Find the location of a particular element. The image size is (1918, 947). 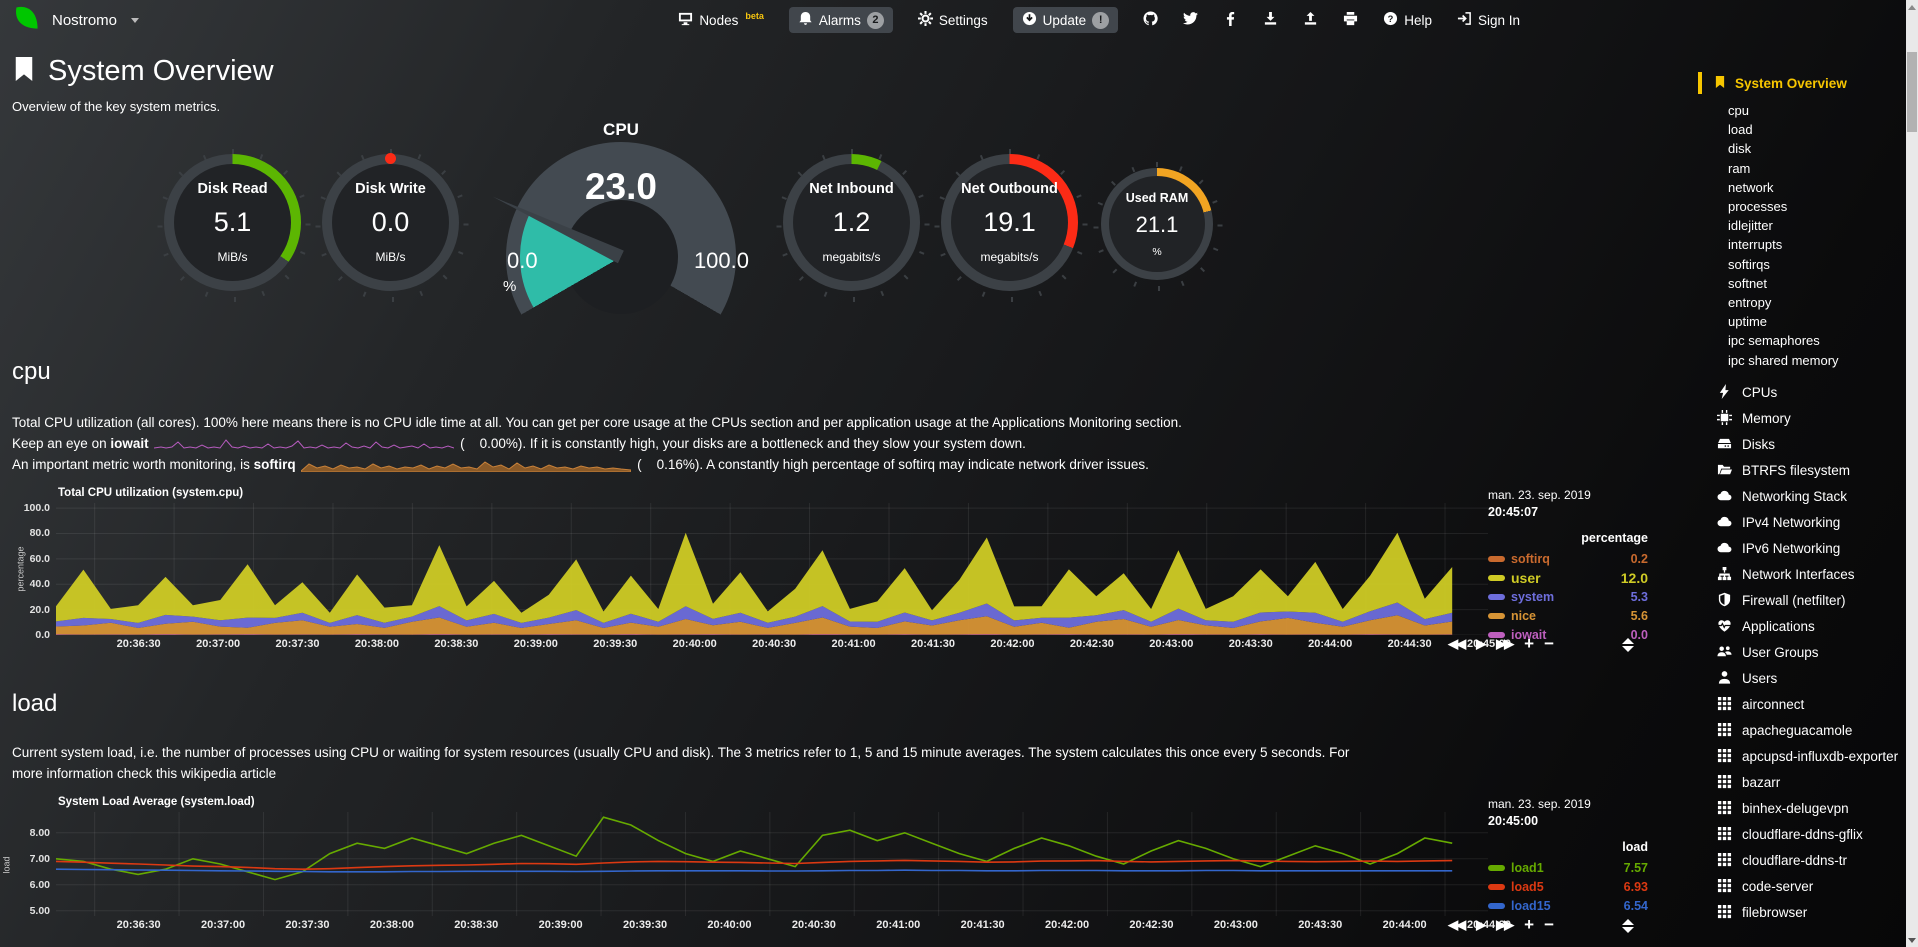

sidebar-section-cpus: CPUs is located at coordinates (1811, 392).